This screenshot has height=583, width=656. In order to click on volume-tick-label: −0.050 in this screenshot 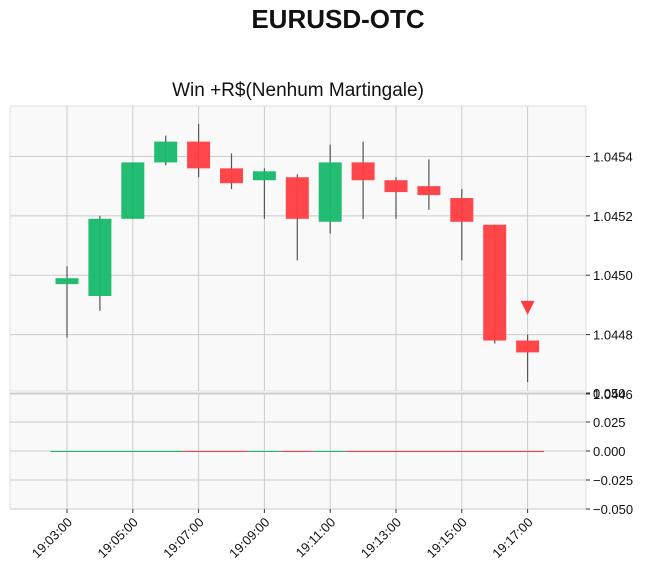, I will do `click(613, 509)`.